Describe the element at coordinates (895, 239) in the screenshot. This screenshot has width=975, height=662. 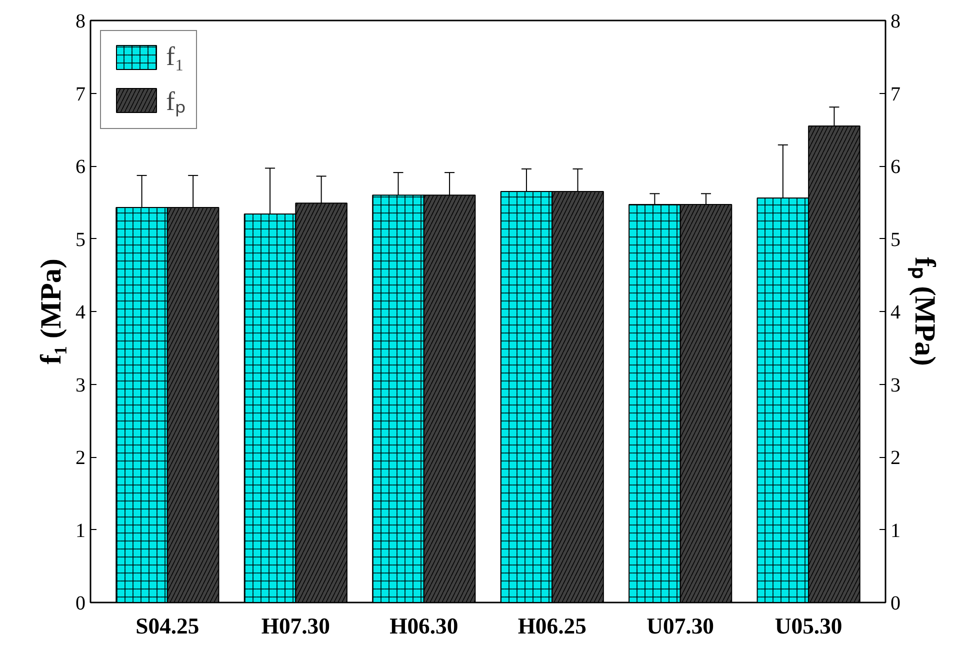
I see `y2-tick-label: 5` at that location.